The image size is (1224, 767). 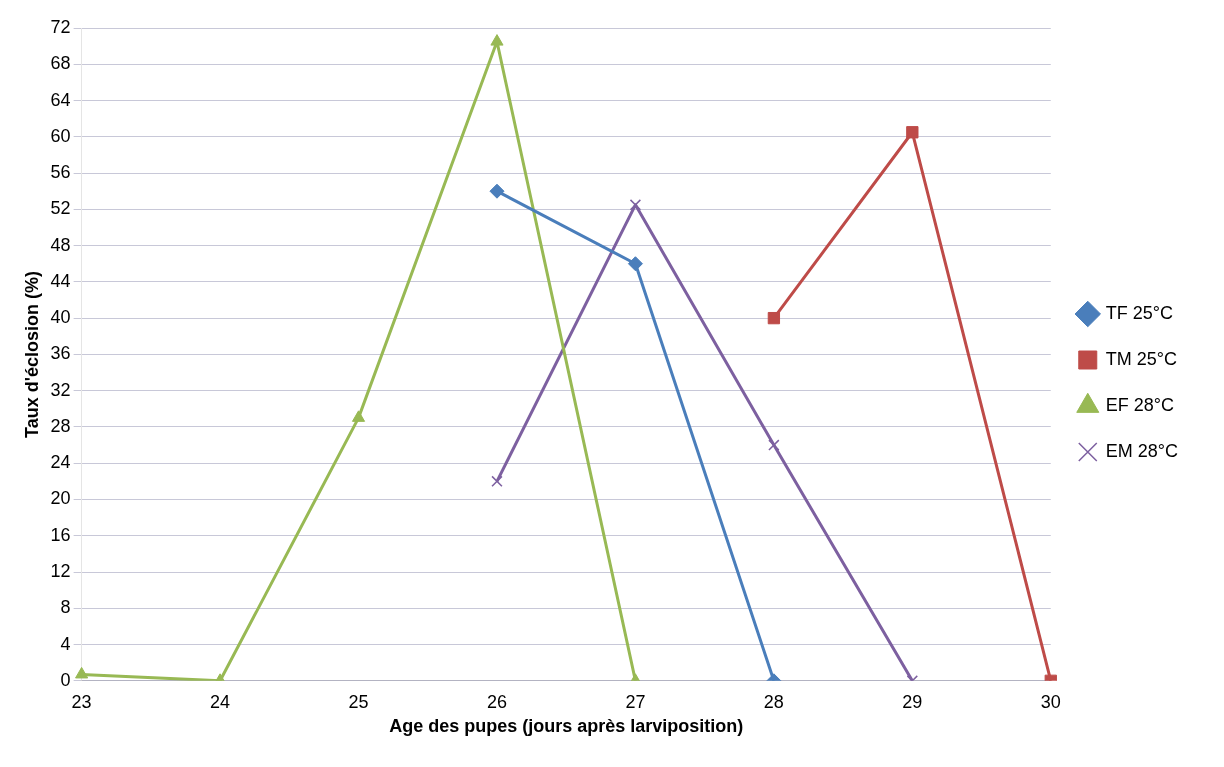 I want to click on x-tick-label: 29, so click(x=912, y=701).